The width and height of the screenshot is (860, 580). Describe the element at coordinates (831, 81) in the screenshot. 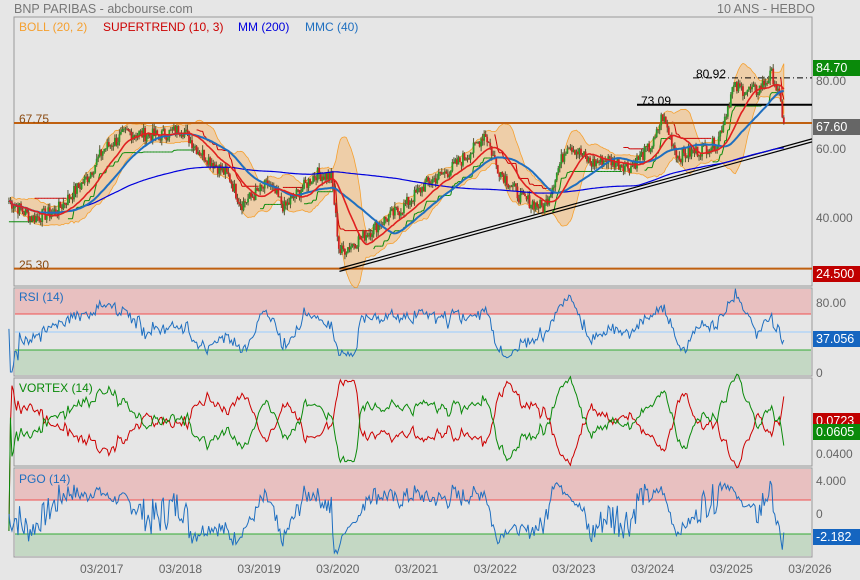

I see `price-tick: 80.00` at that location.